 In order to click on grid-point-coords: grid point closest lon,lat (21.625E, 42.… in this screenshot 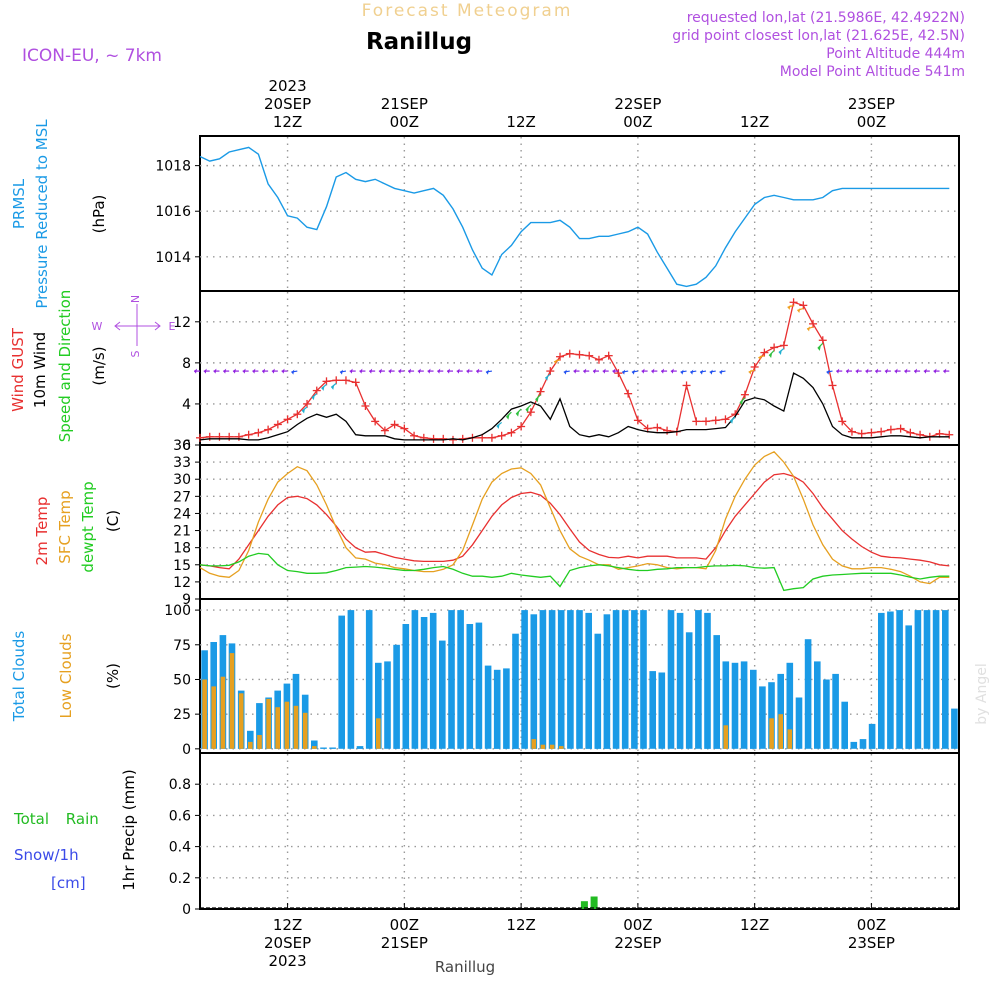, I will do `click(818, 36)`.